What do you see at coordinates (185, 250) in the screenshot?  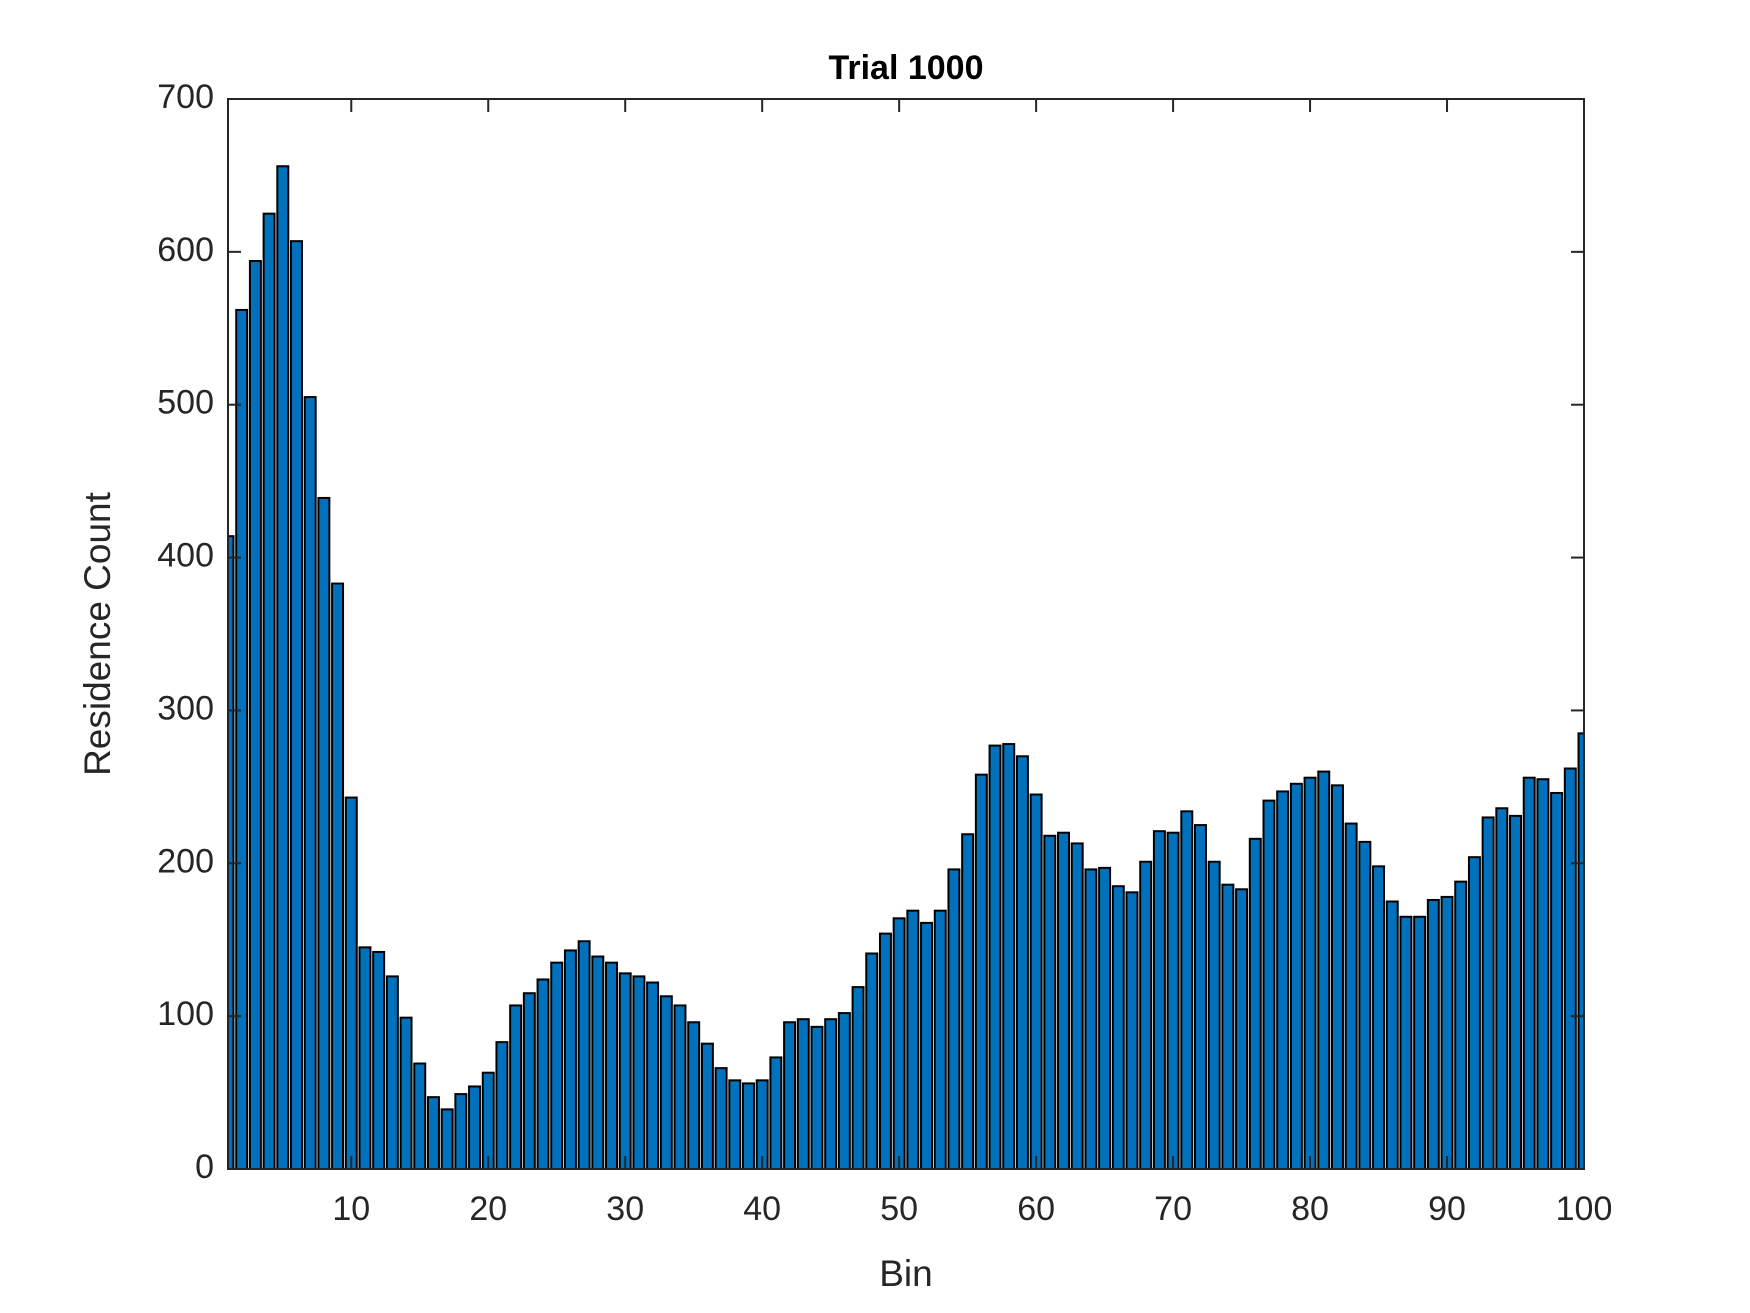 I see `y-tick-label: 600` at bounding box center [185, 250].